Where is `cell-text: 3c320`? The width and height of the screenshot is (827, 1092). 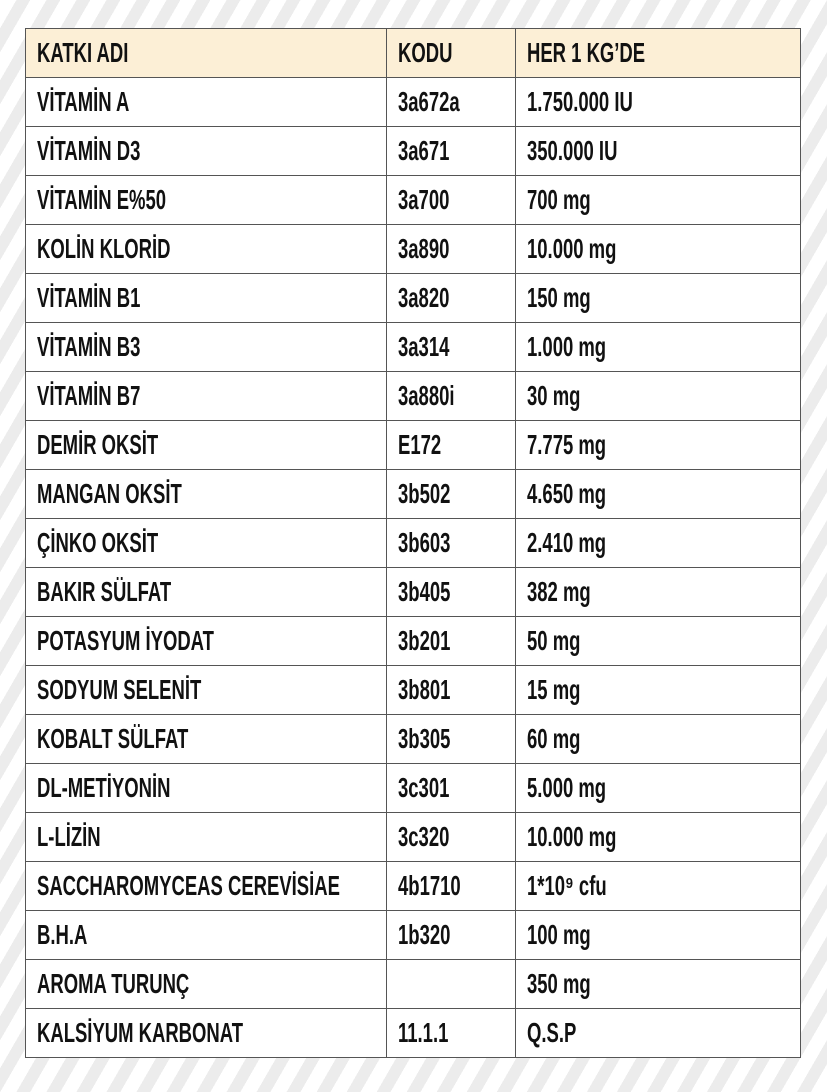
cell-text: 3c320 is located at coordinates (424, 836).